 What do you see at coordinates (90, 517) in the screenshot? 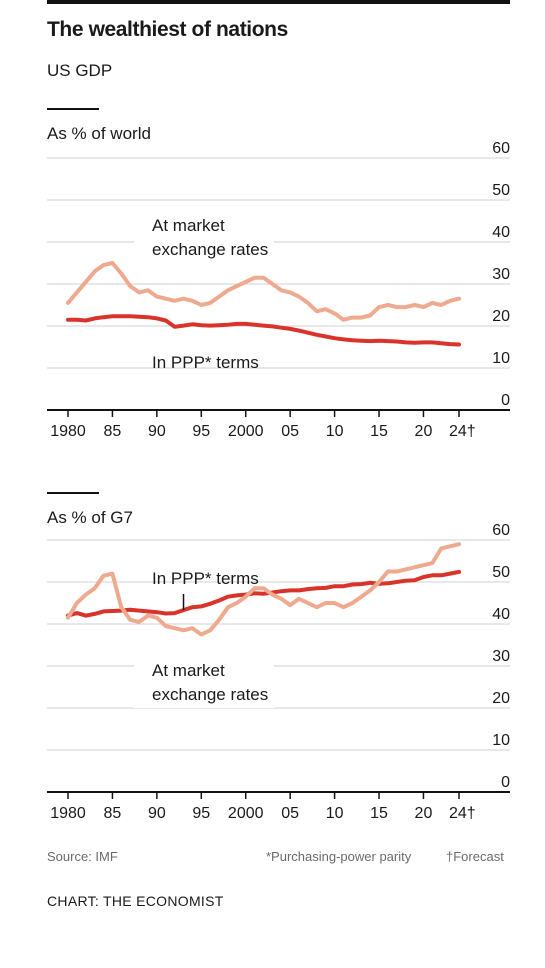
I see `panel-g7-title: As % of G7` at bounding box center [90, 517].